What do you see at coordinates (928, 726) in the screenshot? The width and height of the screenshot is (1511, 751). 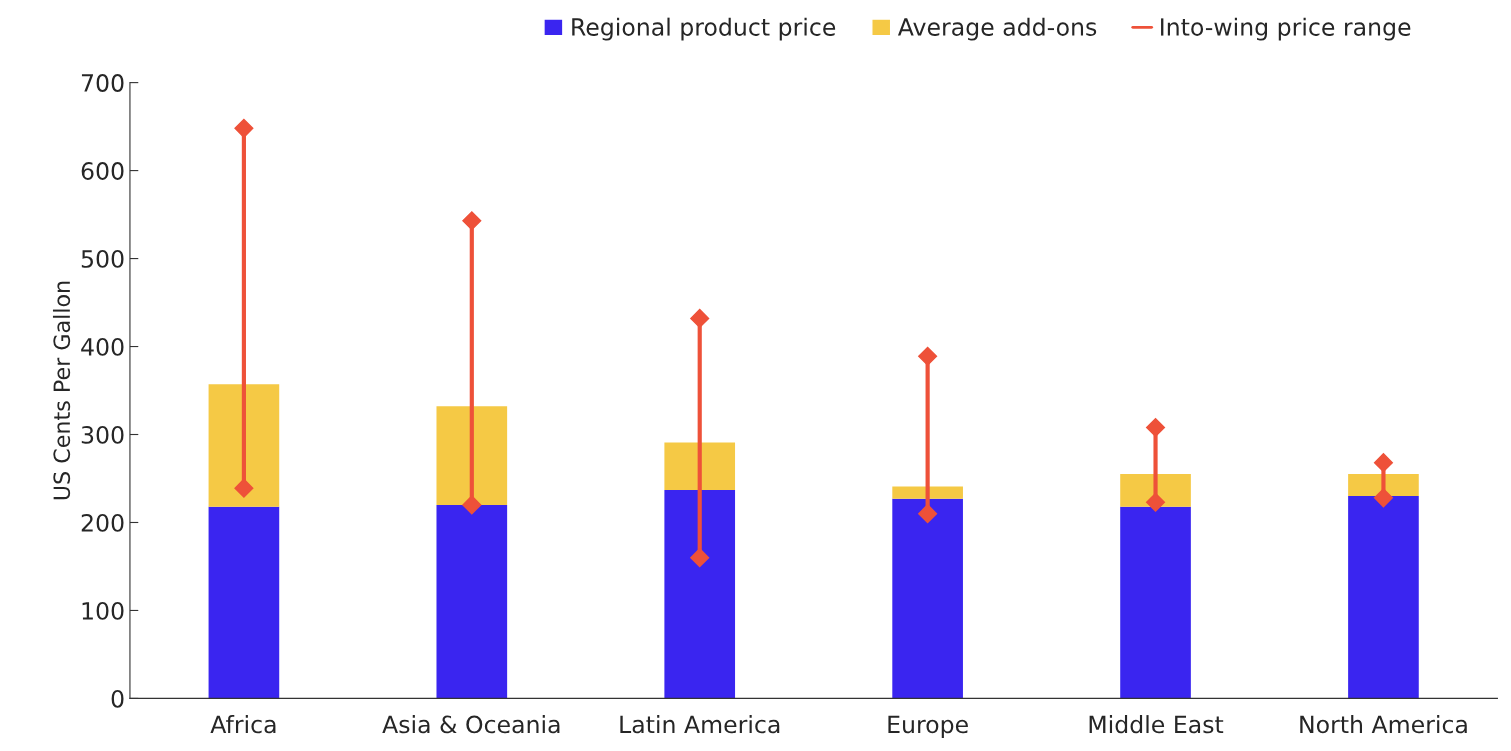 I see `x-tick-label: Europe` at bounding box center [928, 726].